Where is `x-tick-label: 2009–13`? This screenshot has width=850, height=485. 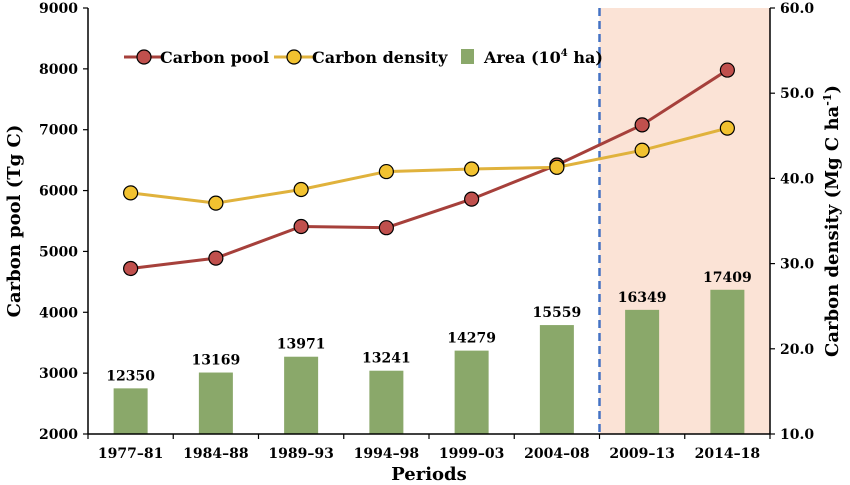 x-tick-label: 2009–13 is located at coordinates (641, 454).